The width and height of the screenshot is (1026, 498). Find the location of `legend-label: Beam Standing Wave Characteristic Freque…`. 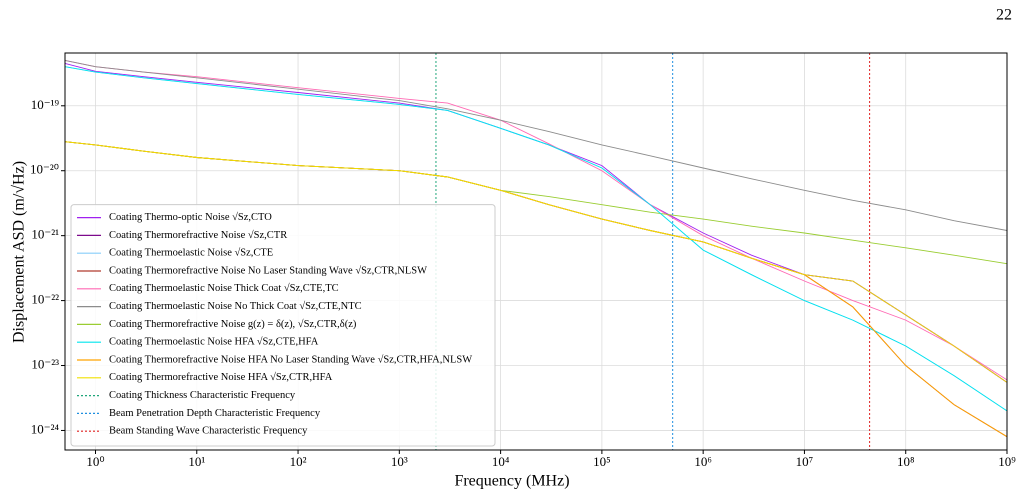

legend-label: Beam Standing Wave Characteristic Freque… is located at coordinates (208, 431).